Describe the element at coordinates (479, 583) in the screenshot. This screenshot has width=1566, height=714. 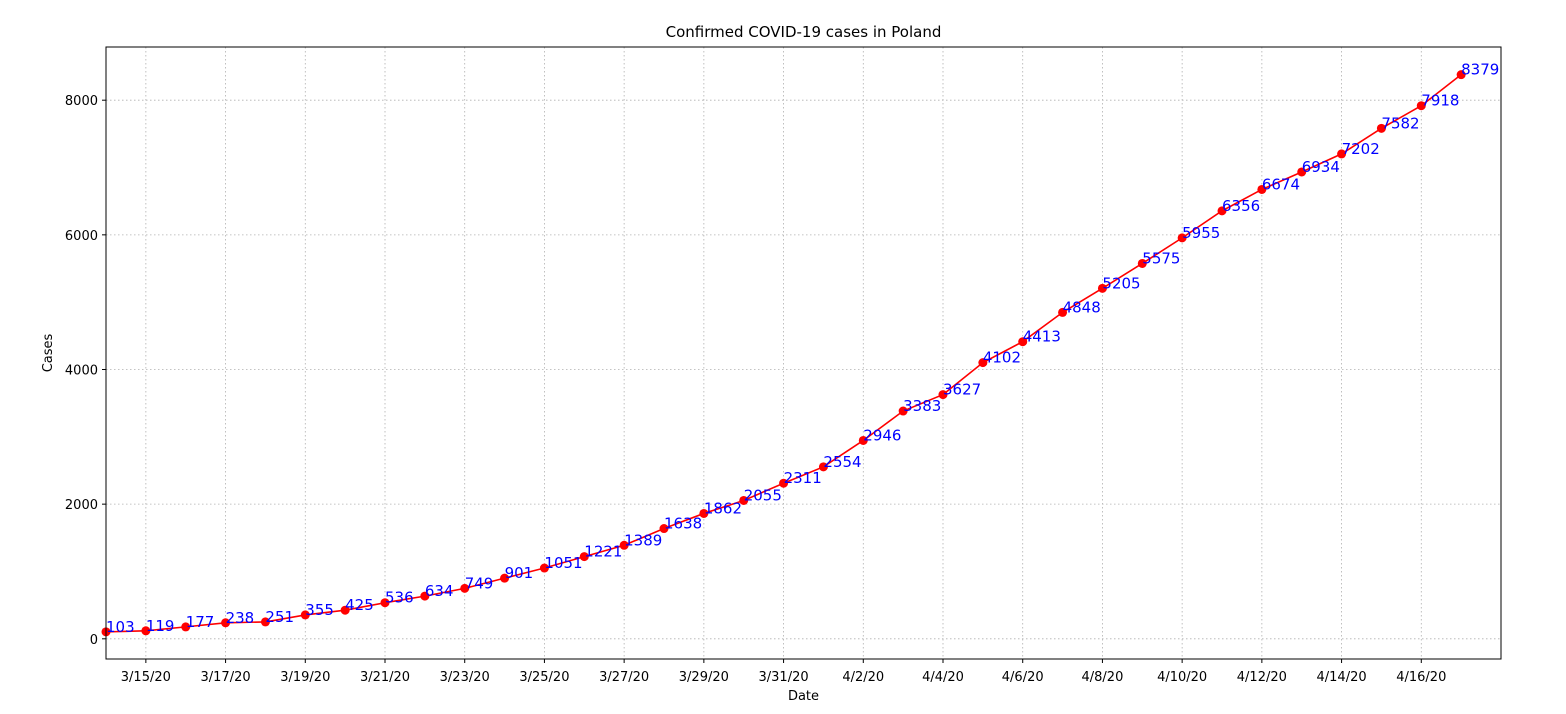
I see `data-label: 749` at that location.